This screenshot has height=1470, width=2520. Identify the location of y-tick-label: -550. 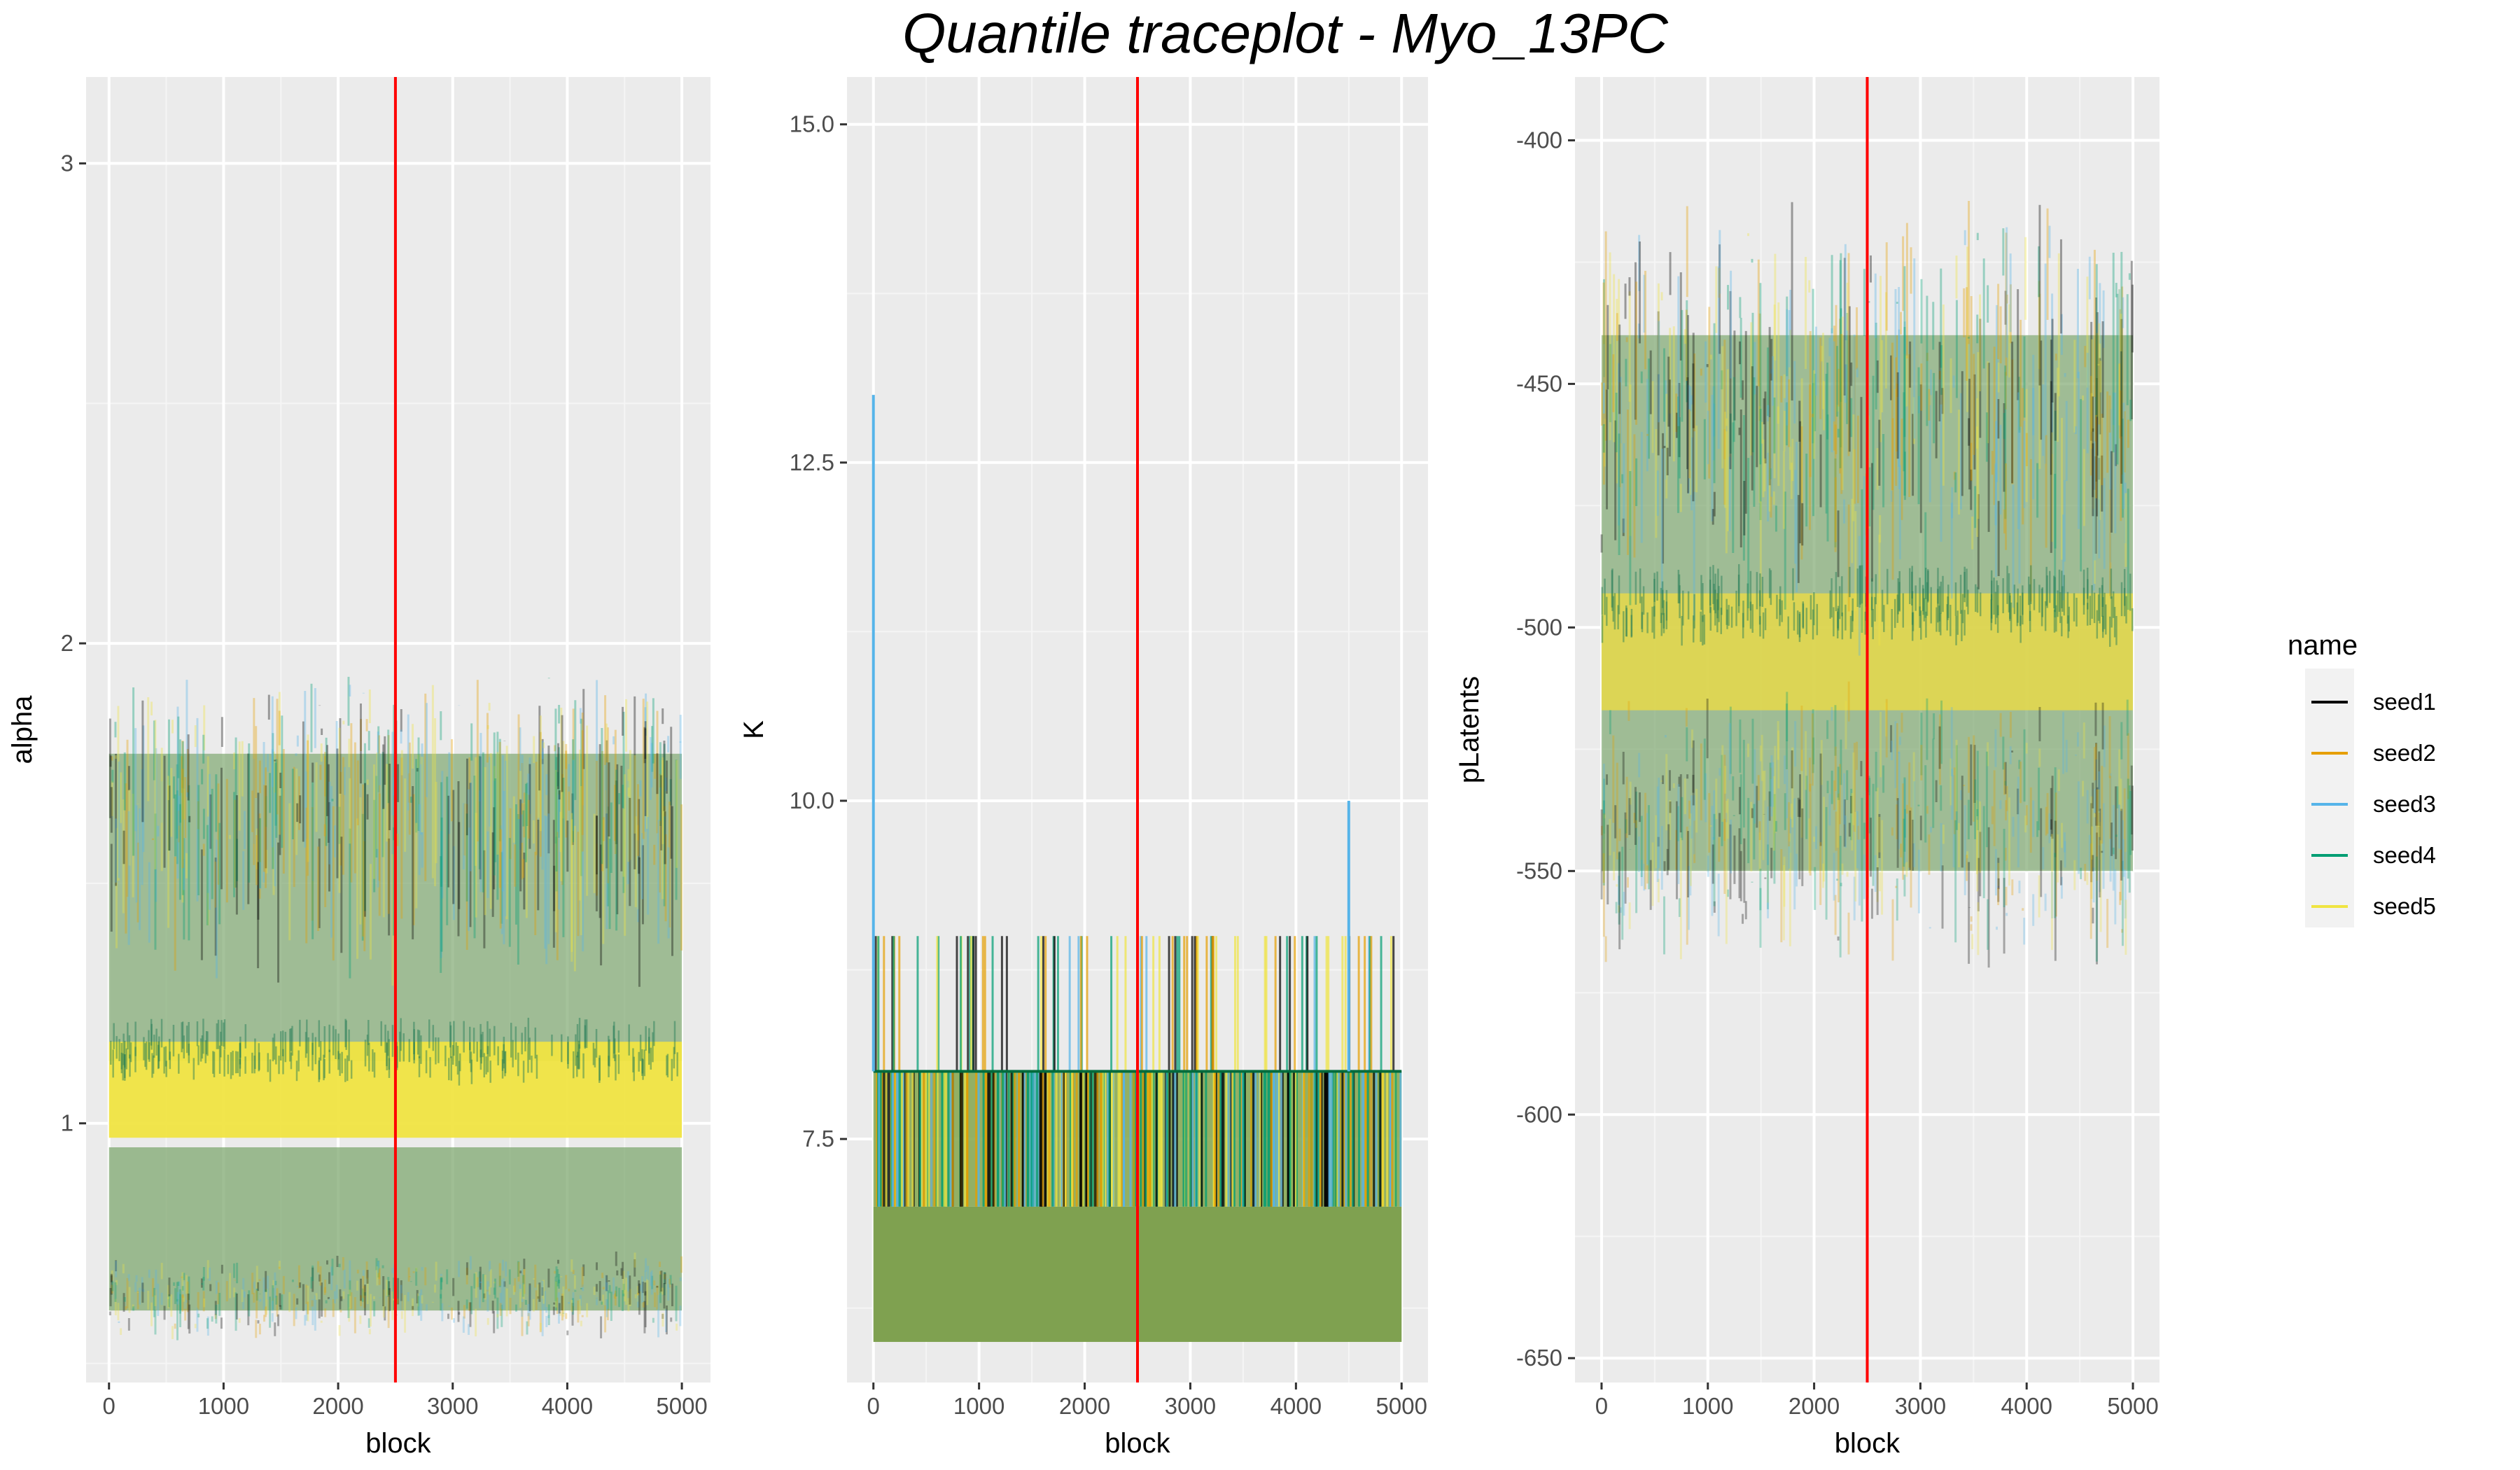
(1539, 870).